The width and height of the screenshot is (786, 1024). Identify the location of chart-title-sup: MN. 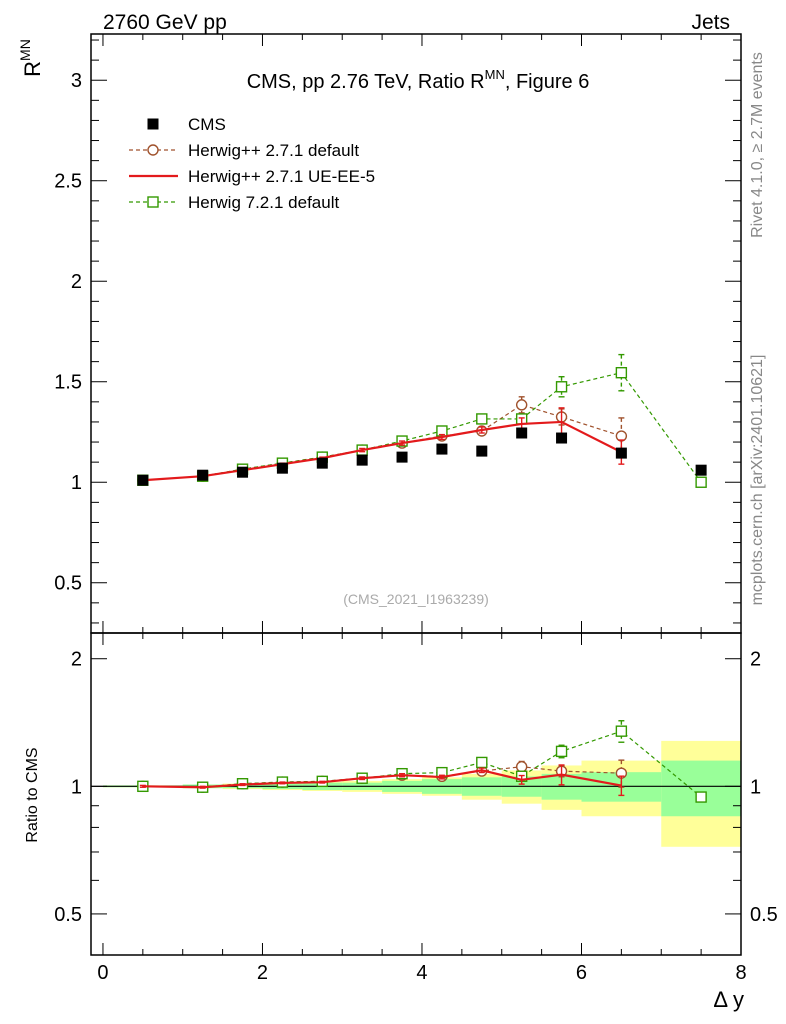
(495, 74).